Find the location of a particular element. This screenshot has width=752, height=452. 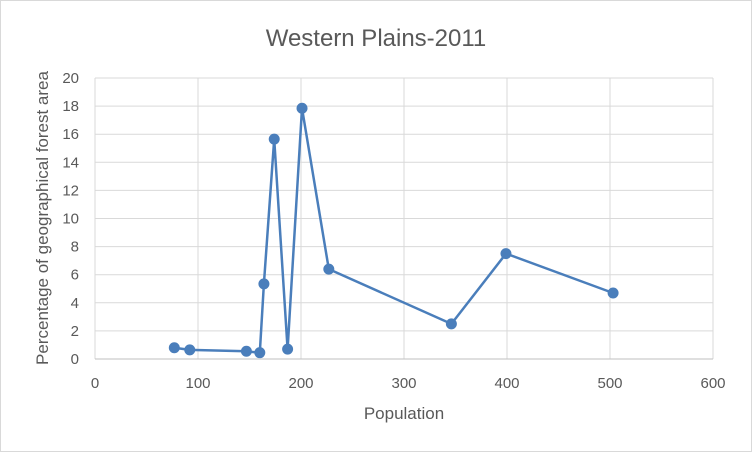

y-tick-label: 20 is located at coordinates (70, 78).